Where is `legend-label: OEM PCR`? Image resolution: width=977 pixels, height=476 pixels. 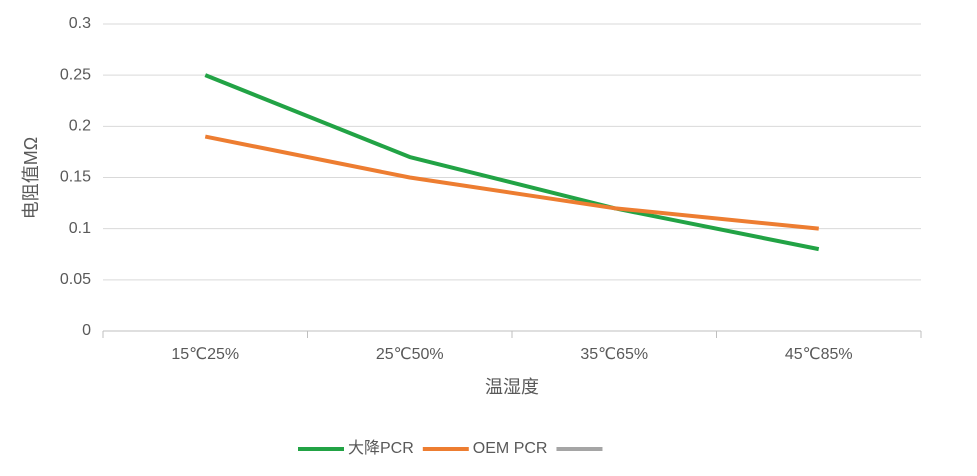 legend-label: OEM PCR is located at coordinates (510, 448).